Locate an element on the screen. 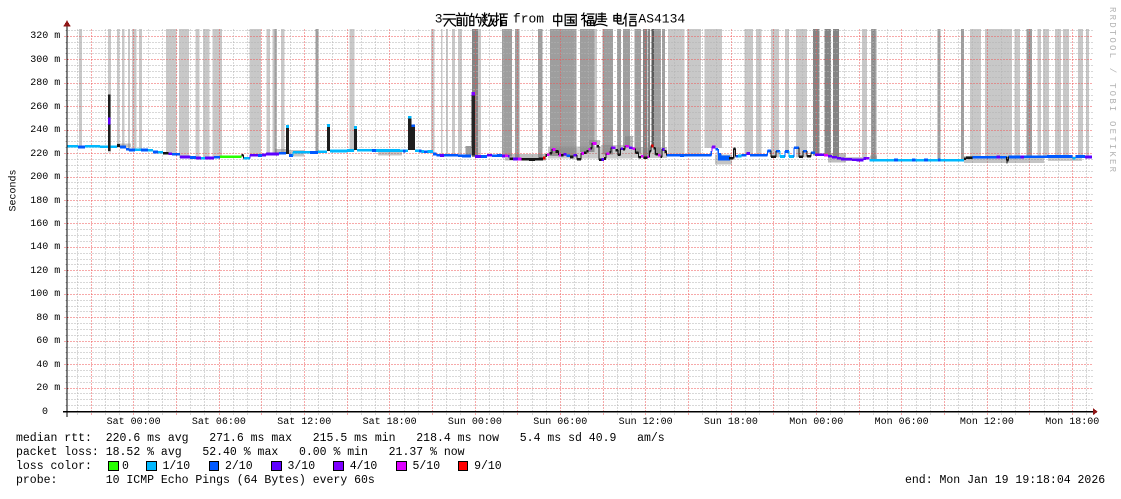  svg-text: AS4134 is located at coordinates (661, 18).